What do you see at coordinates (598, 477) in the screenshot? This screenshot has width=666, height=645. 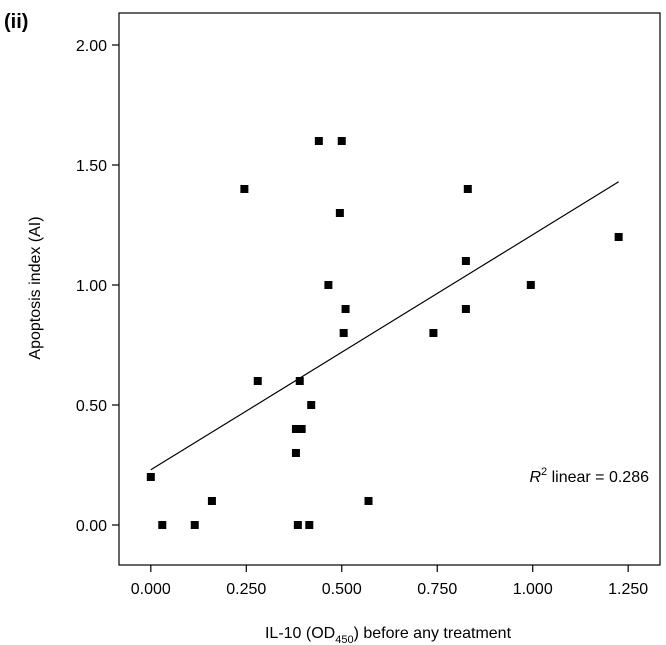 I see `annotation-rest: linear = 0.286` at bounding box center [598, 477].